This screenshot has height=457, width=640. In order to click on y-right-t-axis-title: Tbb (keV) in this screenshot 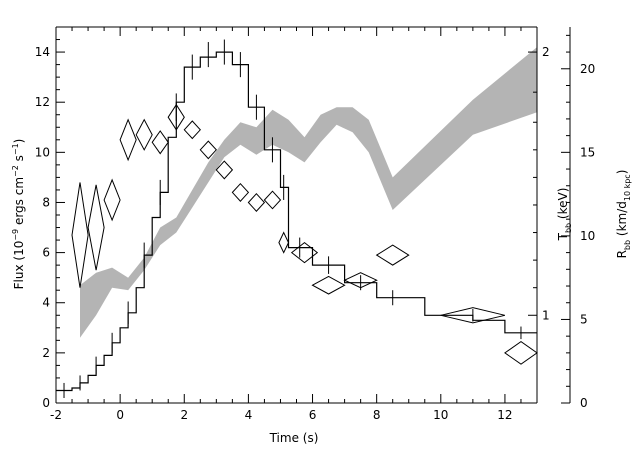, I will do `click(564, 215)`.